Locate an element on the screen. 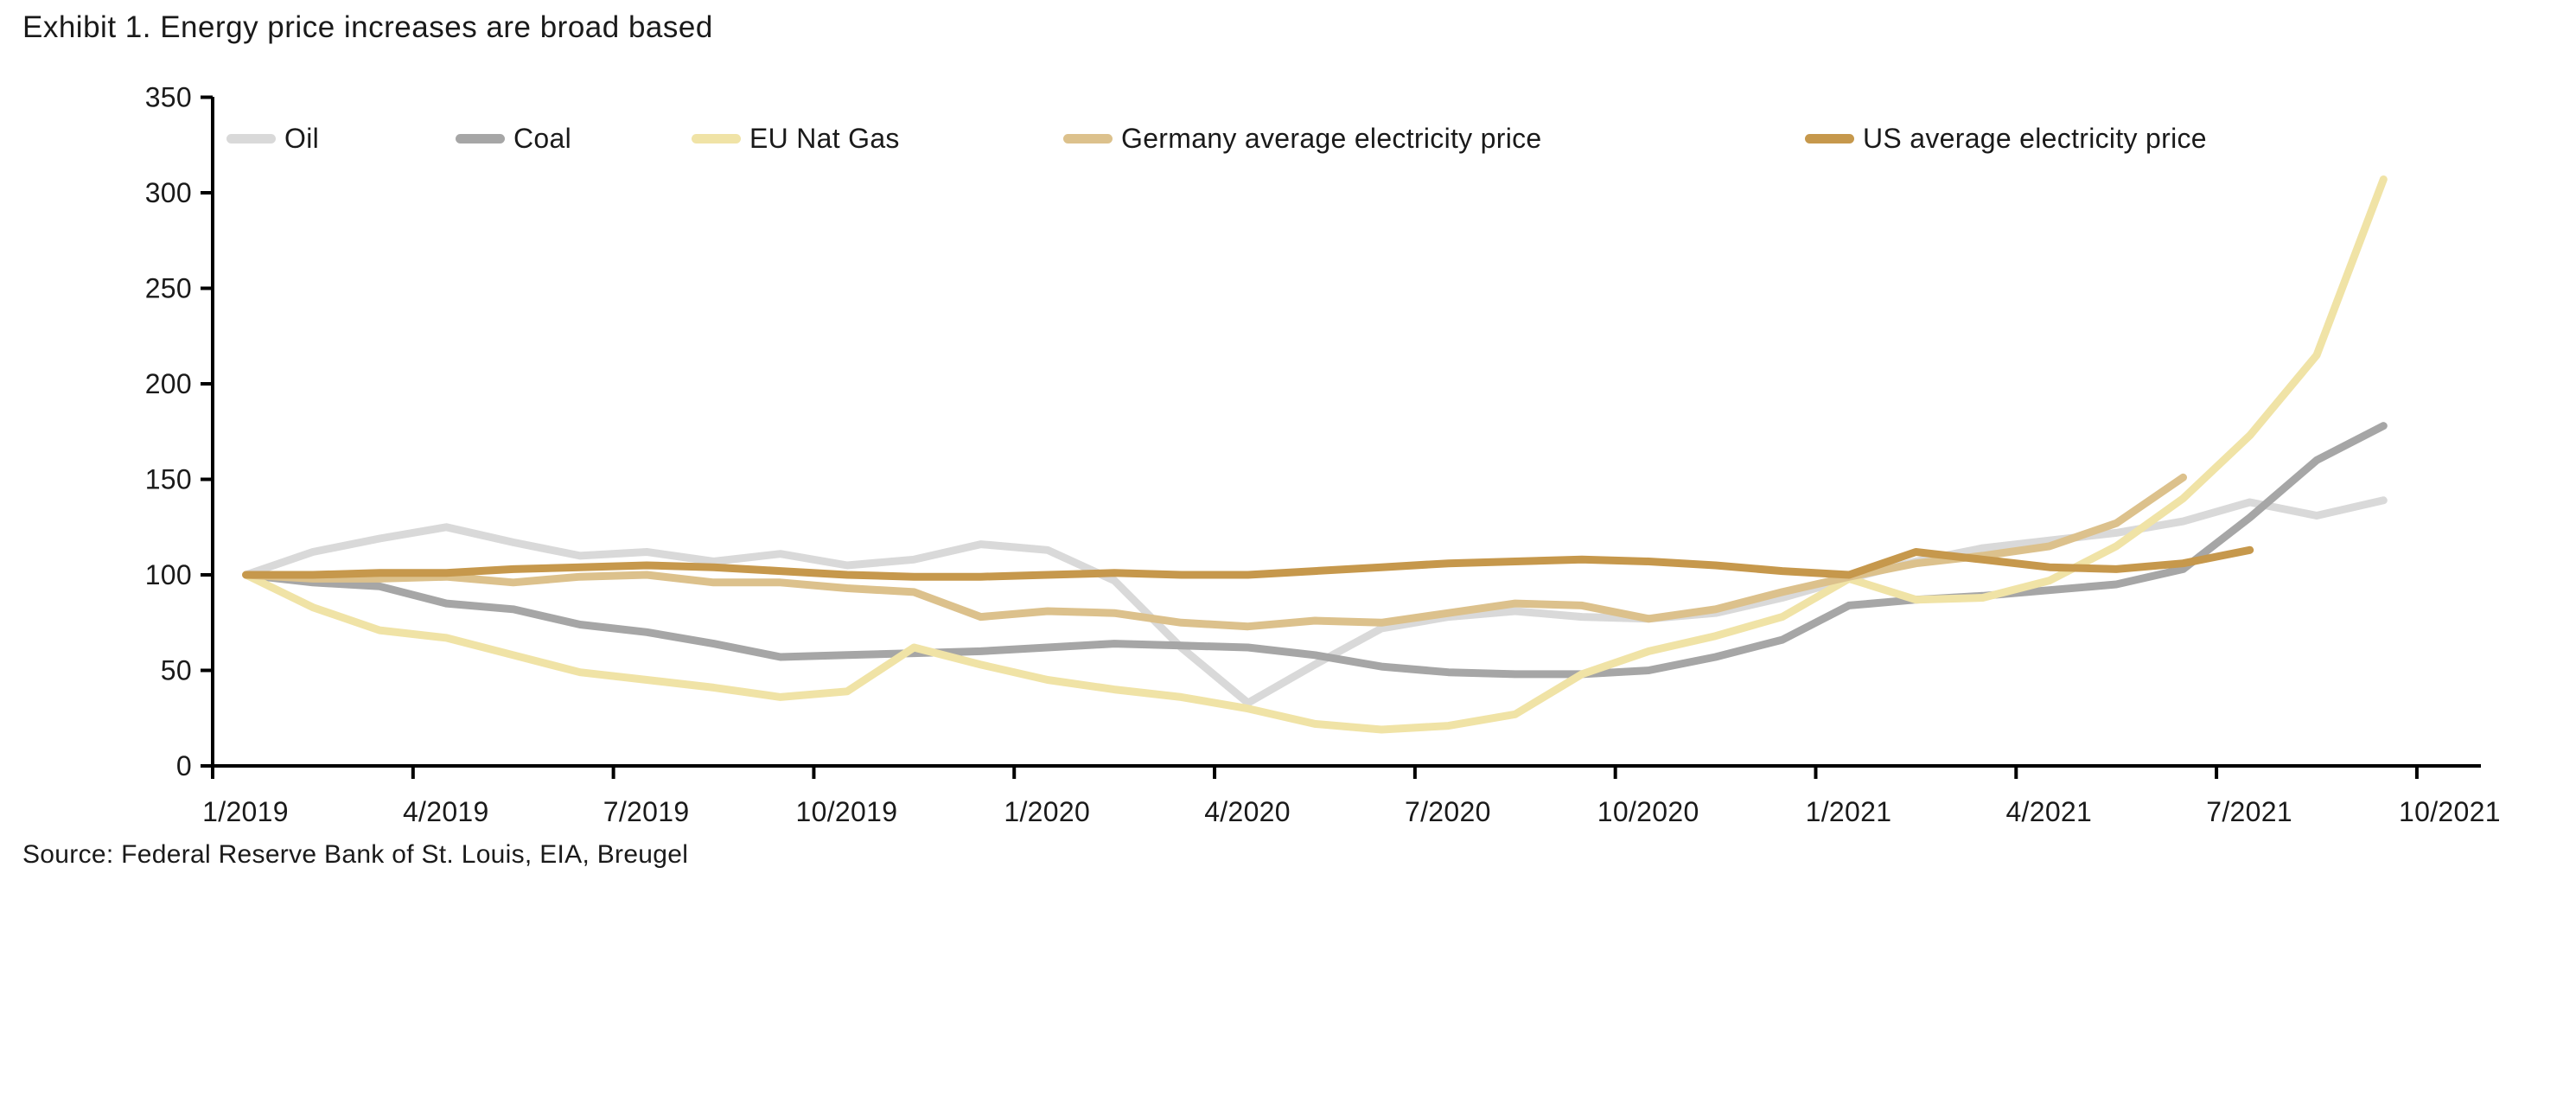 The image size is (2576, 1116). y-tick-label: 100 is located at coordinates (168, 574).